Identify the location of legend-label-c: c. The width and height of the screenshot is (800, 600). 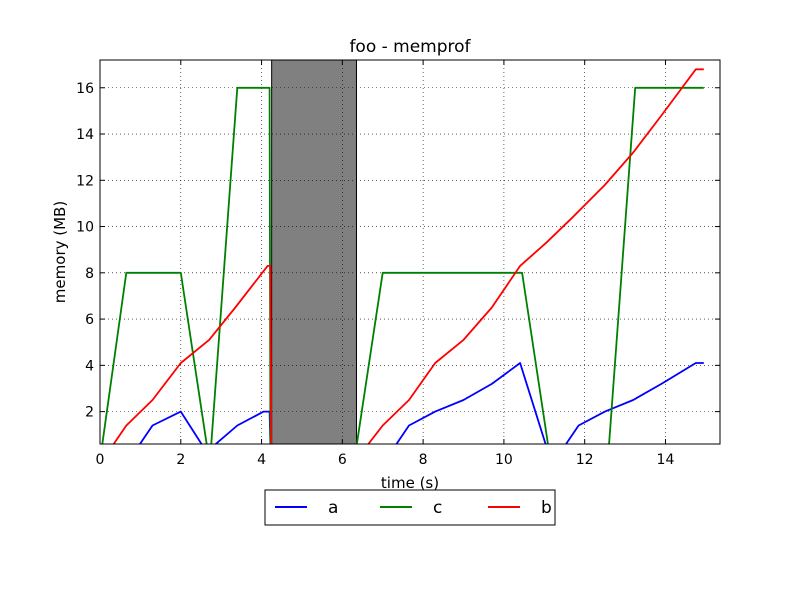
(437, 508).